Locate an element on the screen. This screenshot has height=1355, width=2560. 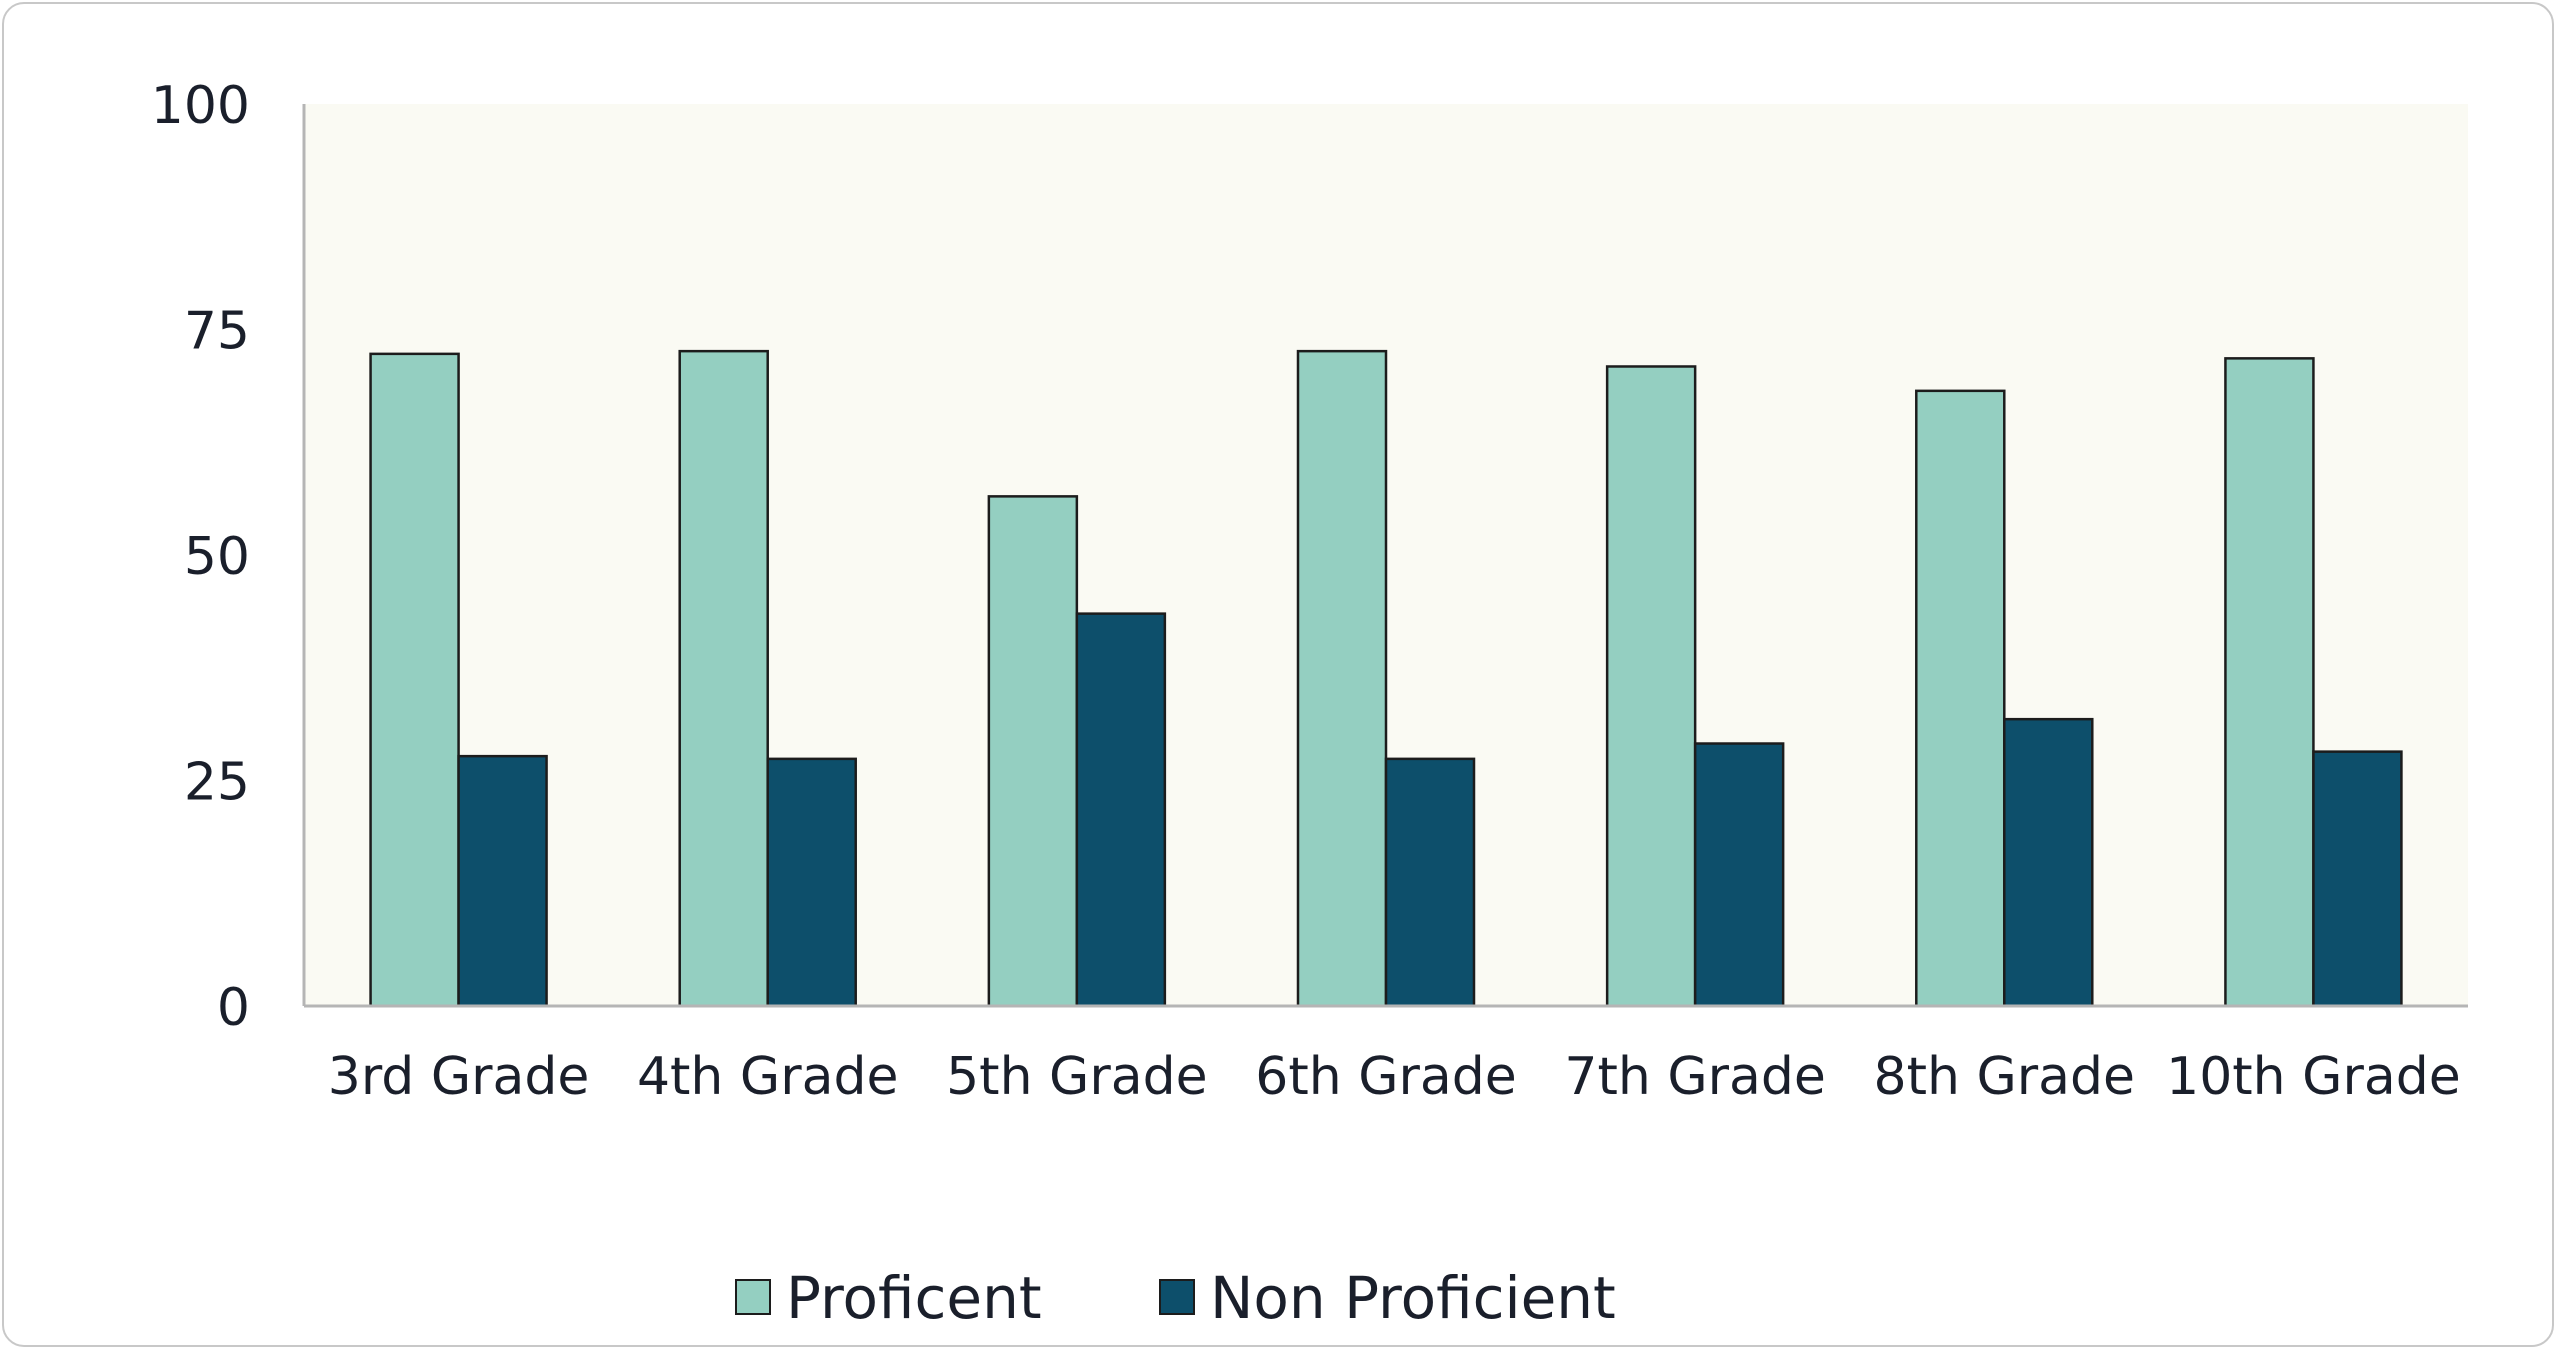
legend-swatch-proficent is located at coordinates (753, 1297).